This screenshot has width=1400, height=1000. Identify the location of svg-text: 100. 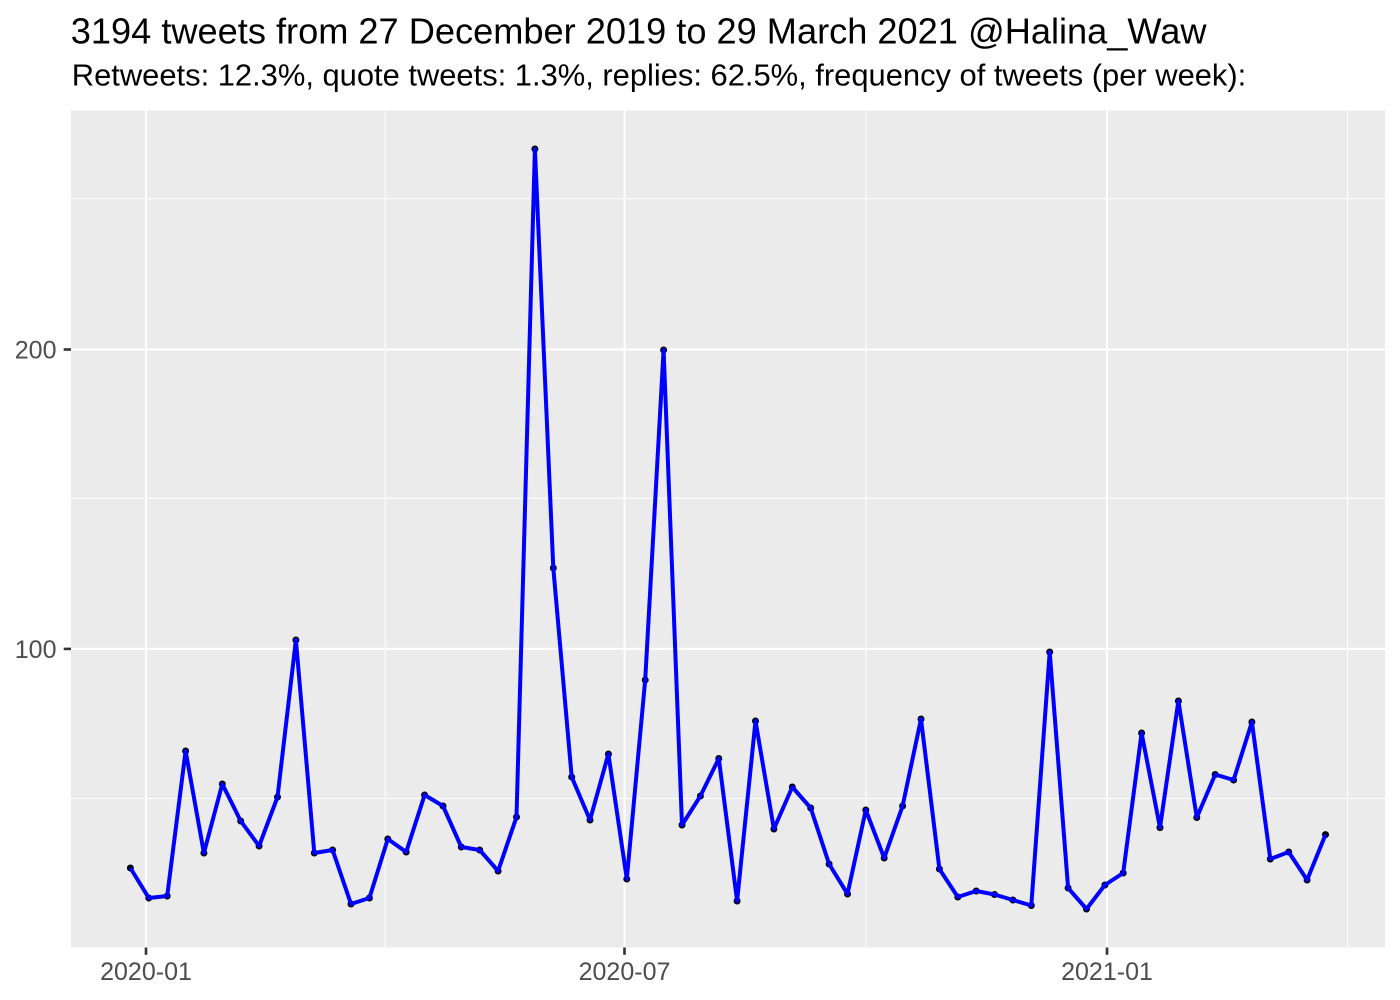
(36, 650).